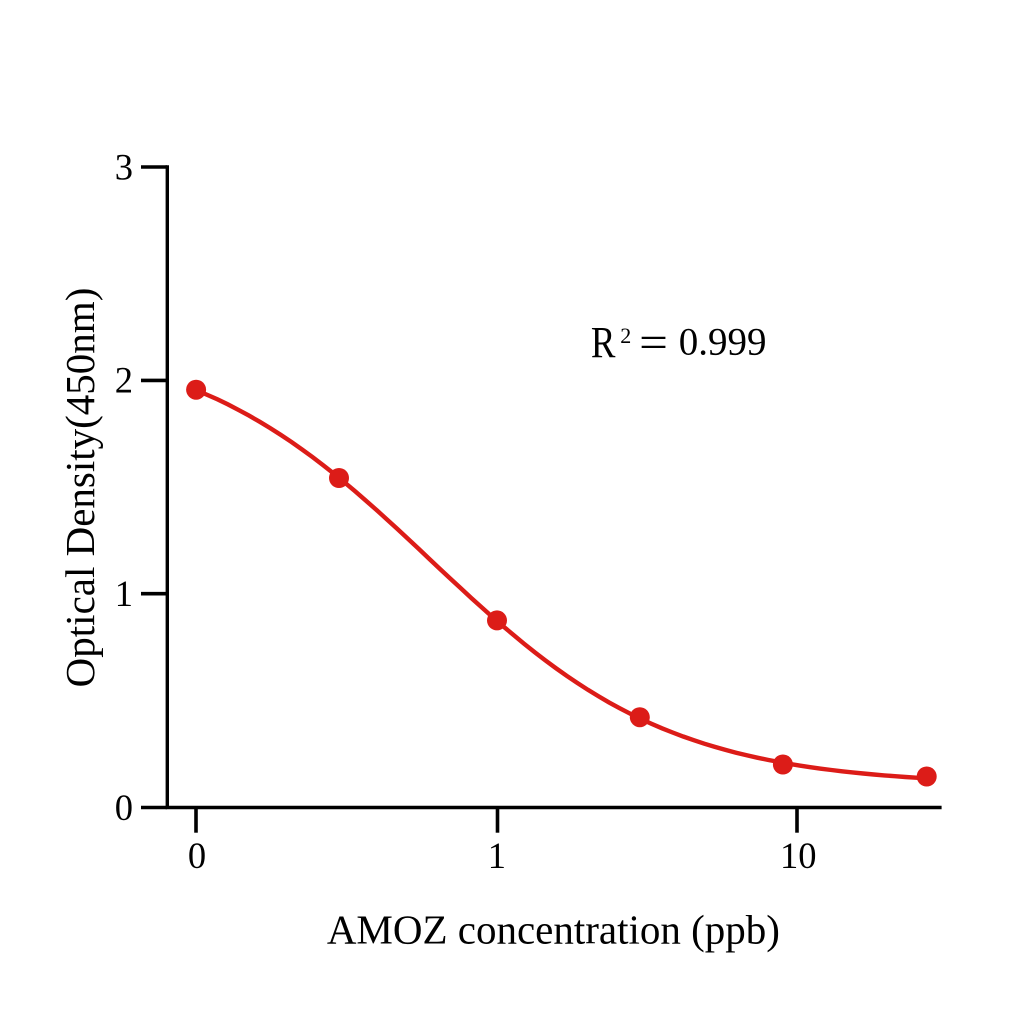 The height and width of the screenshot is (1024, 1024). What do you see at coordinates (124, 166) in the screenshot?
I see `svg-text: 3` at bounding box center [124, 166].